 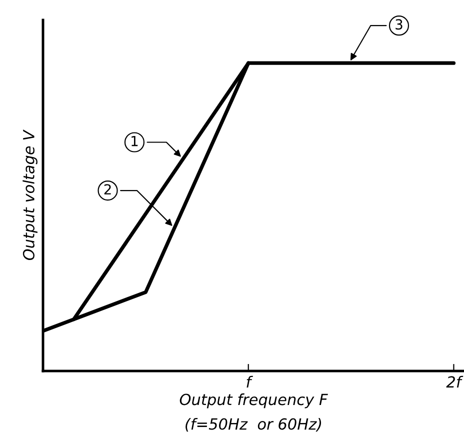 I want to click on annotation: 1, so click(x=135, y=141).